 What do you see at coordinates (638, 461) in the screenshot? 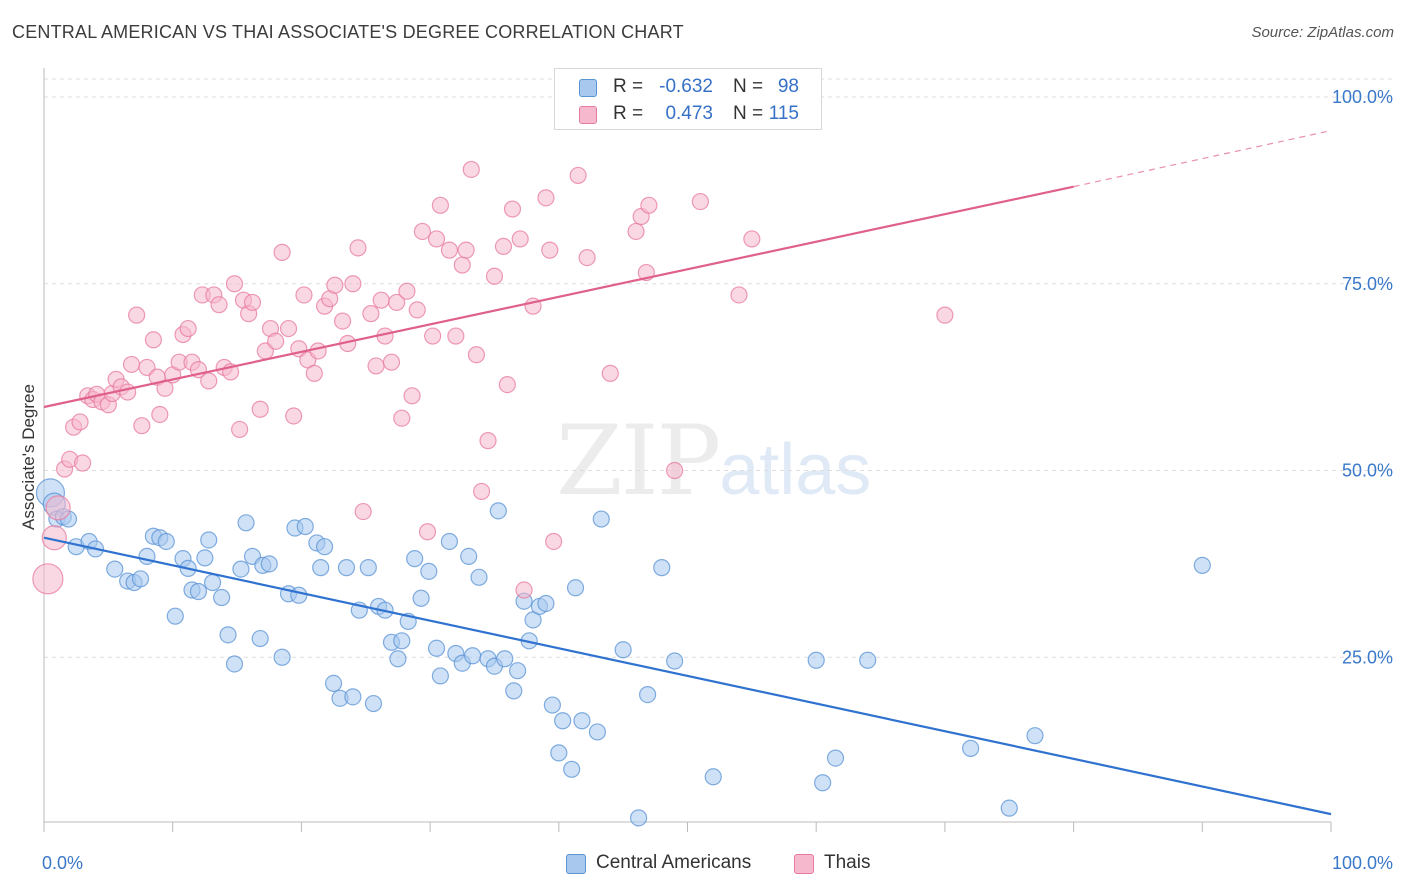
I see `watermark-zip: ZIP` at bounding box center [638, 461].